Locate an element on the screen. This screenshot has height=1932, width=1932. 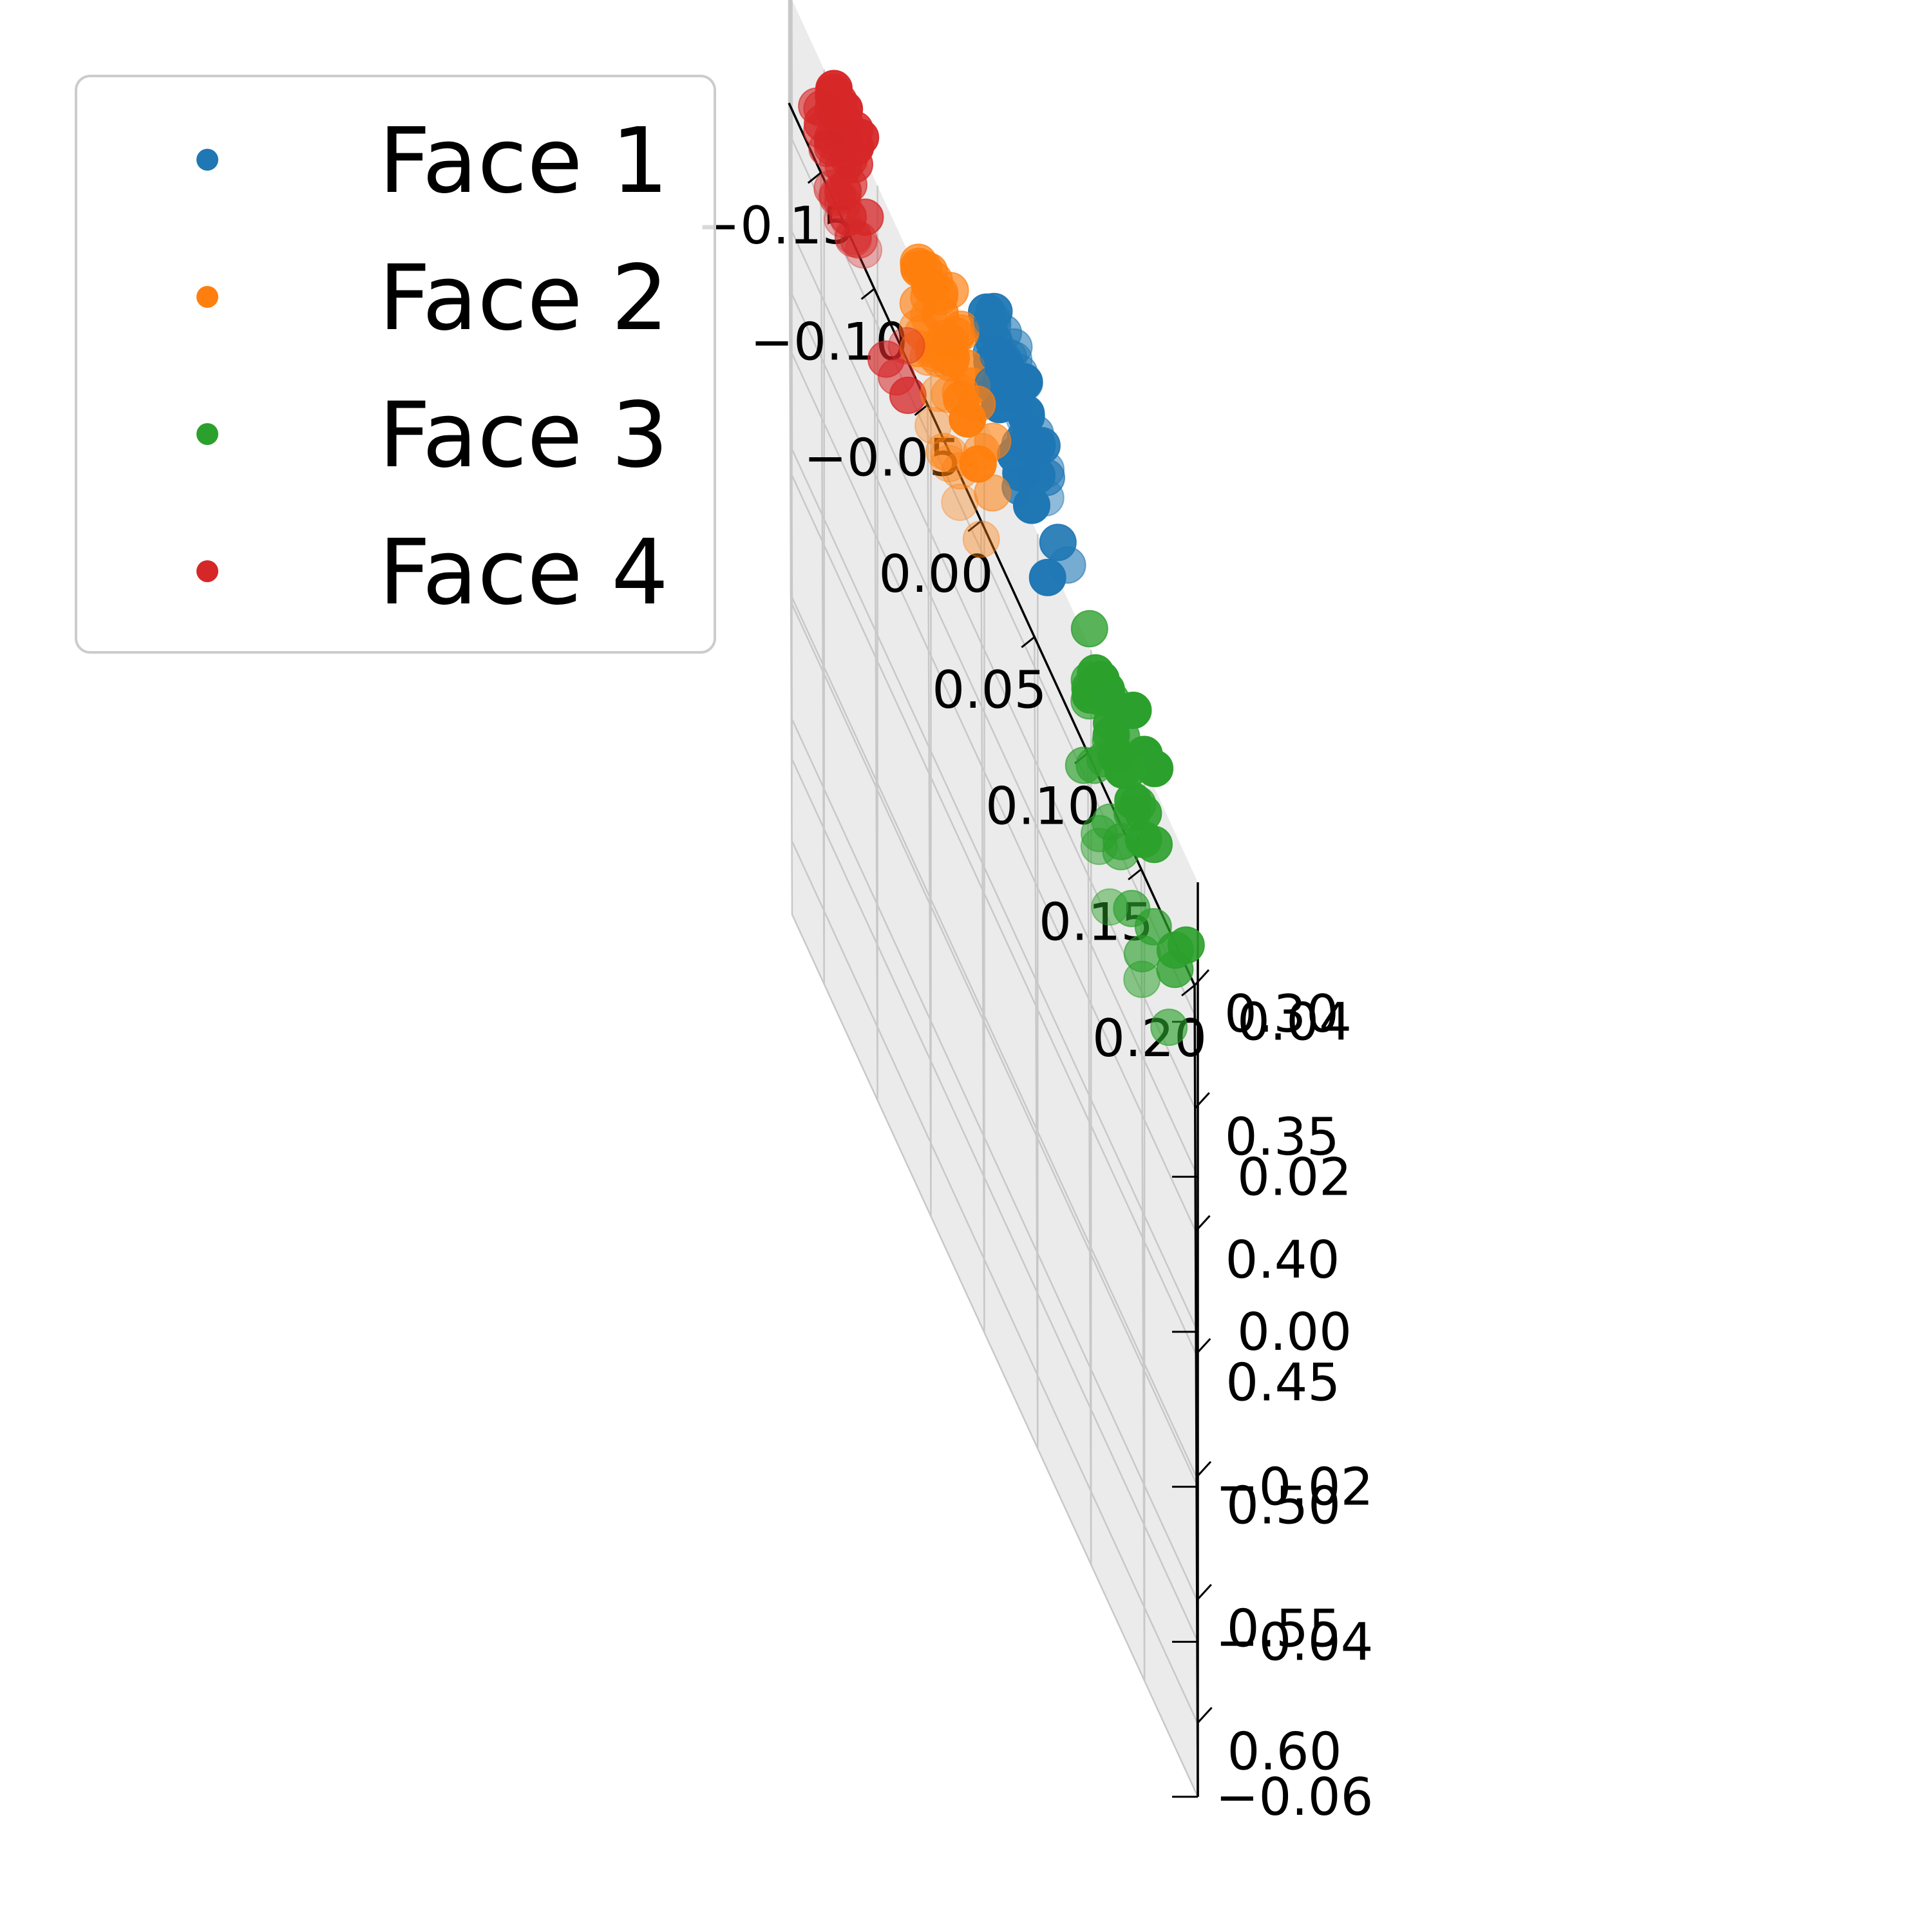
legend-label: Face 4 is located at coordinates (523, 572).